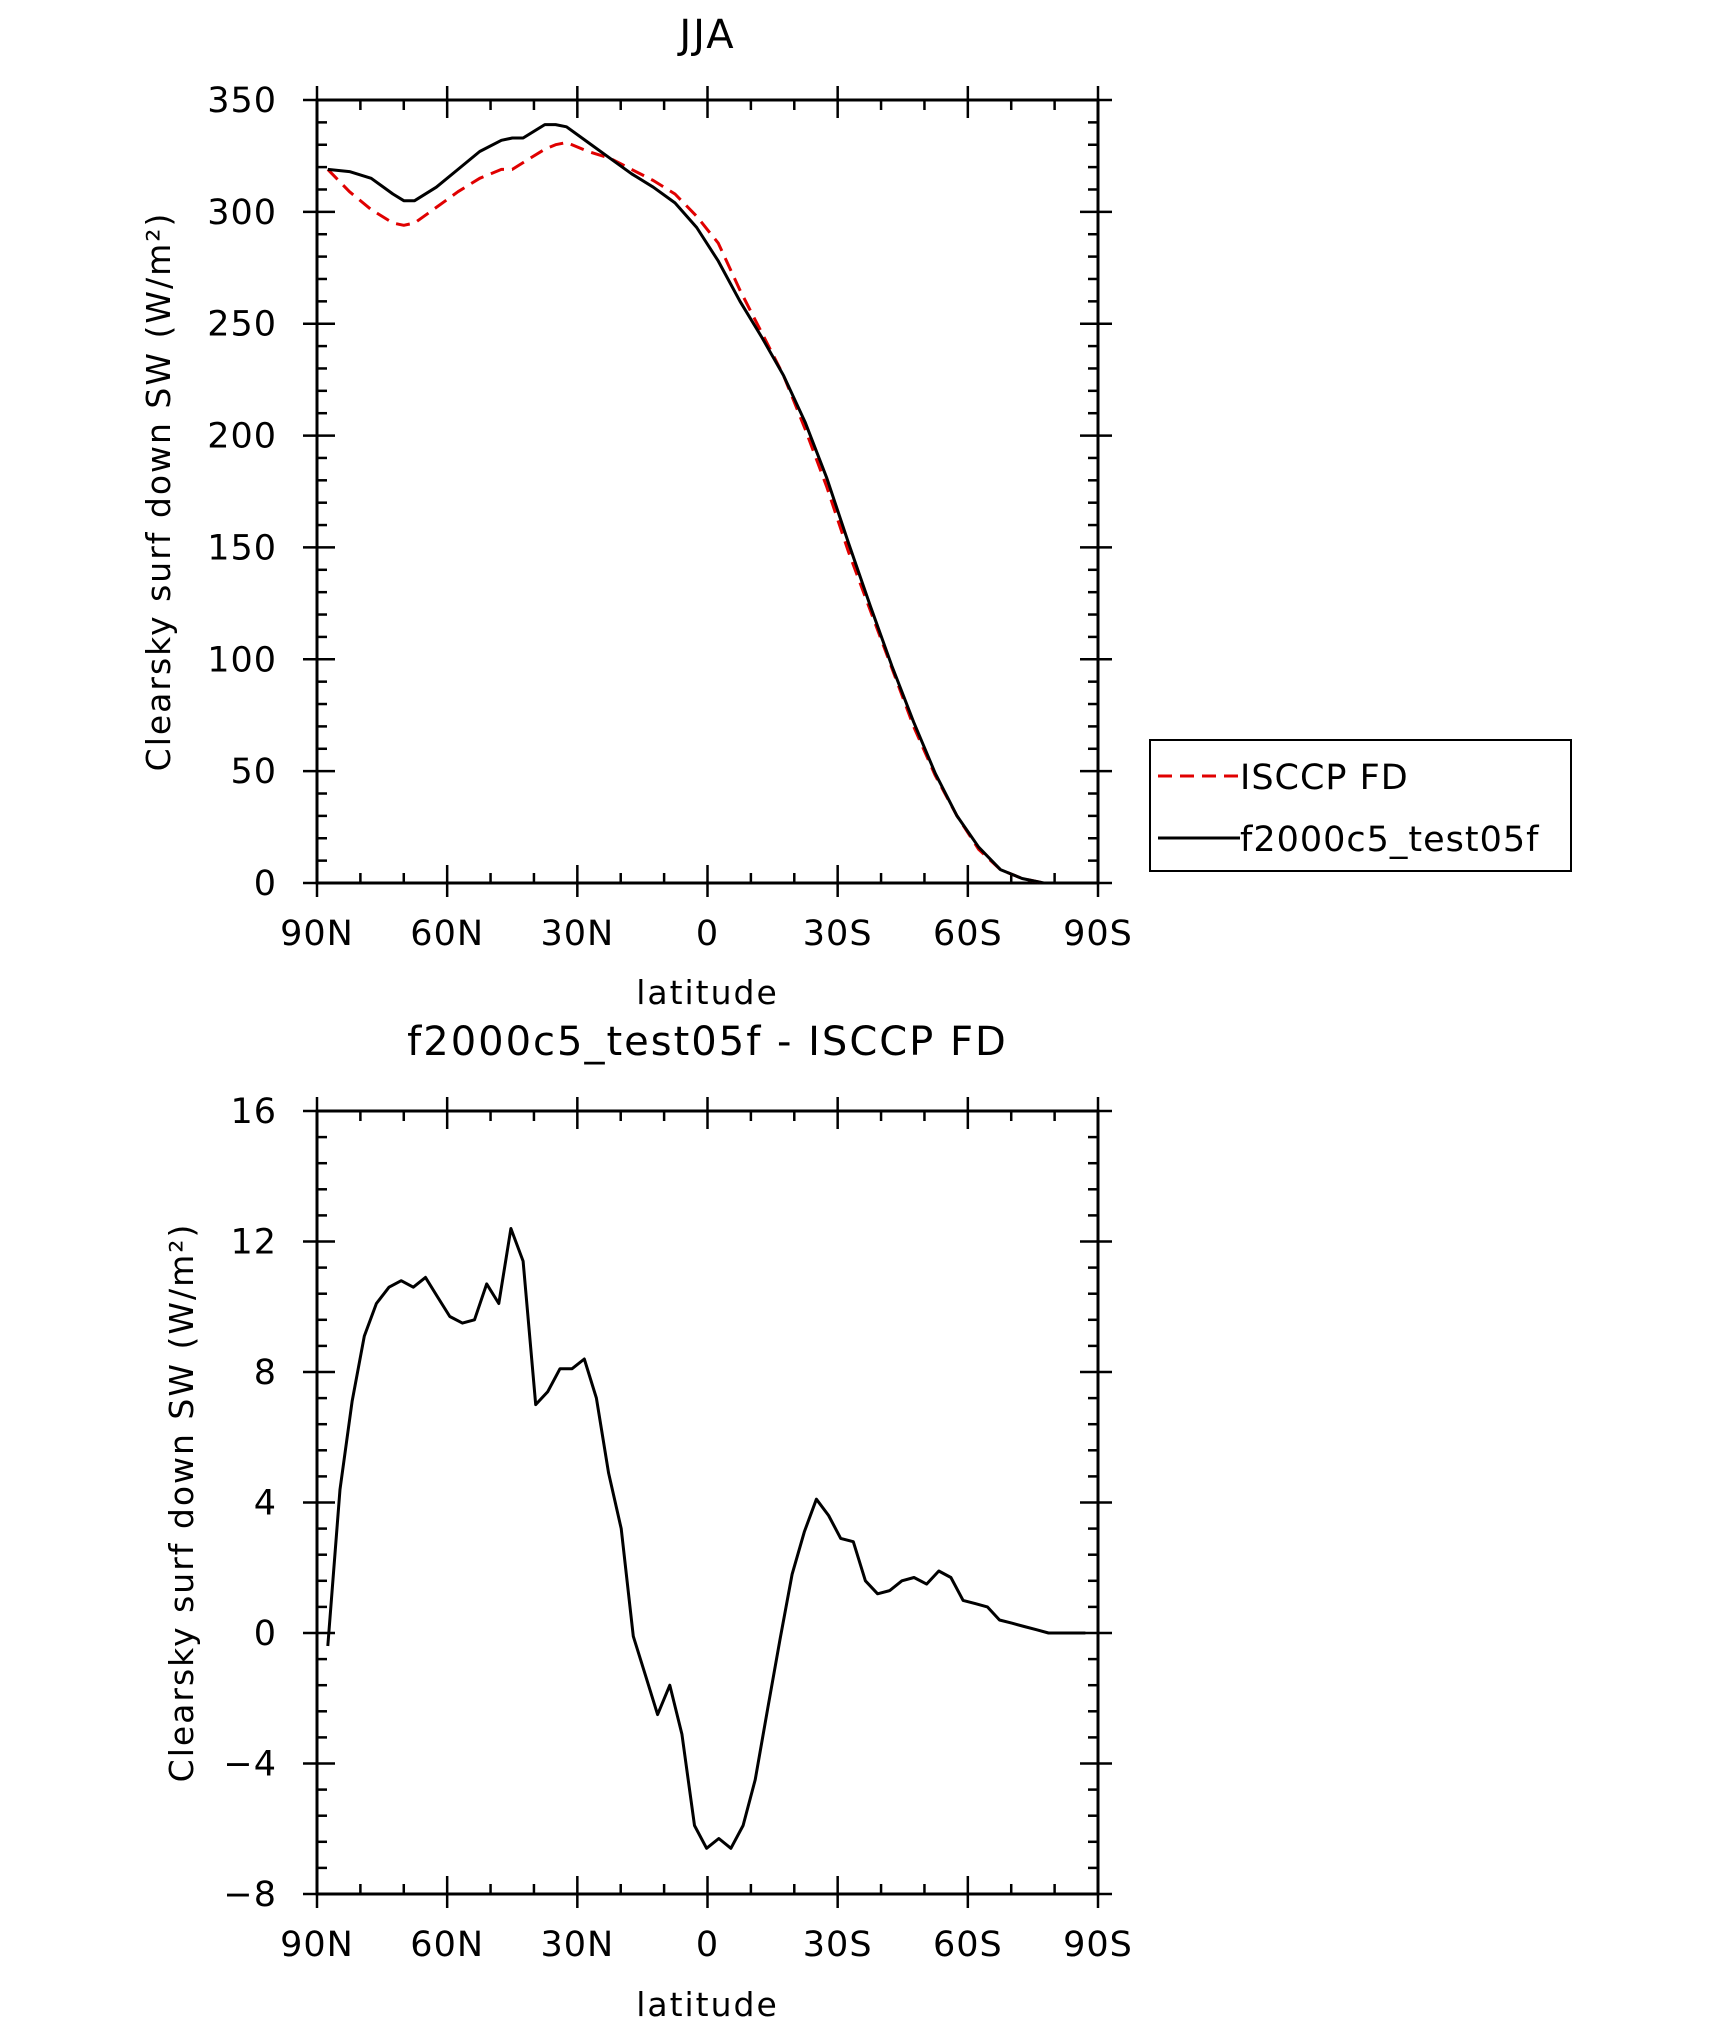 This screenshot has height=2021, width=1710. Describe the element at coordinates (253, 772) in the screenshot. I see `y-tick-label: 50` at that location.